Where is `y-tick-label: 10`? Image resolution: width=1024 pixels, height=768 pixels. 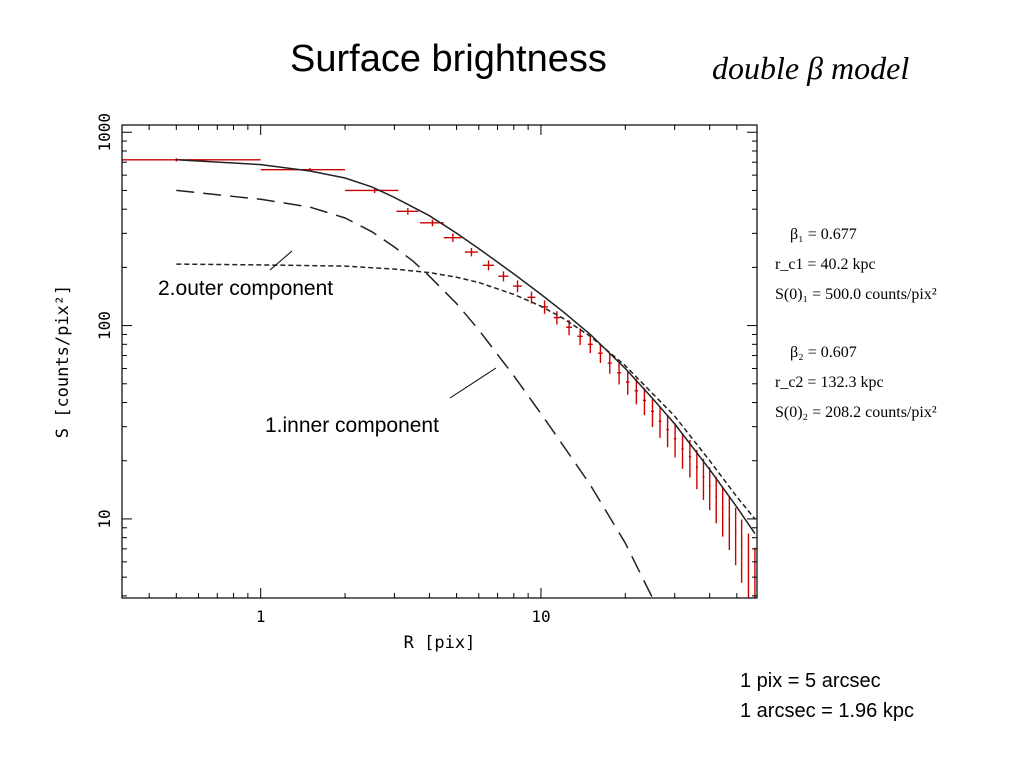 y-tick-label: 10 is located at coordinates (104, 518).